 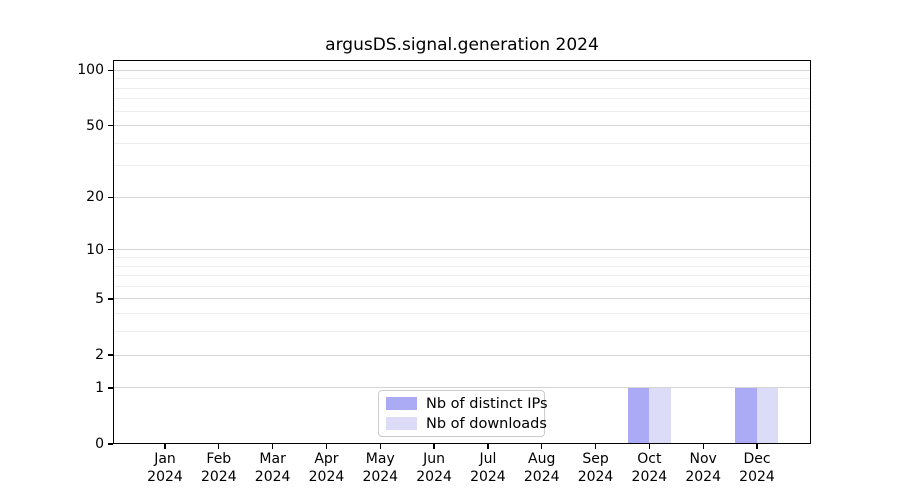 I want to click on x-tick-month: Jun, so click(x=434, y=459).